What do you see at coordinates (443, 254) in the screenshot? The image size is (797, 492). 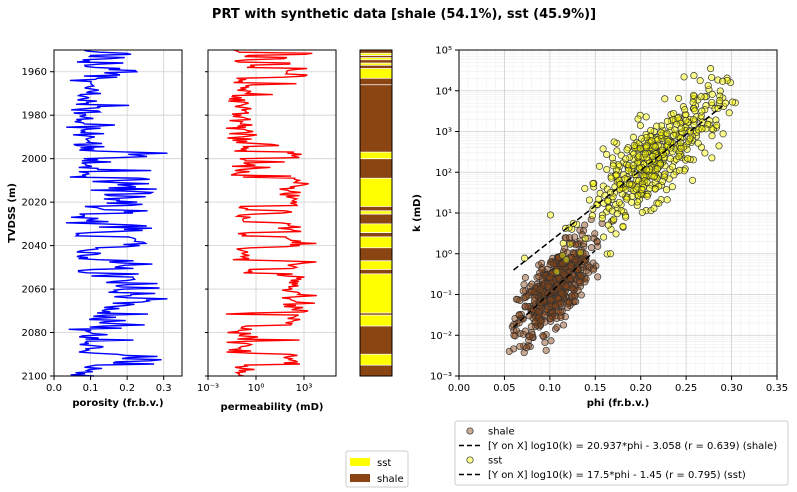 I see `y-tick-label: 10⁰` at bounding box center [443, 254].